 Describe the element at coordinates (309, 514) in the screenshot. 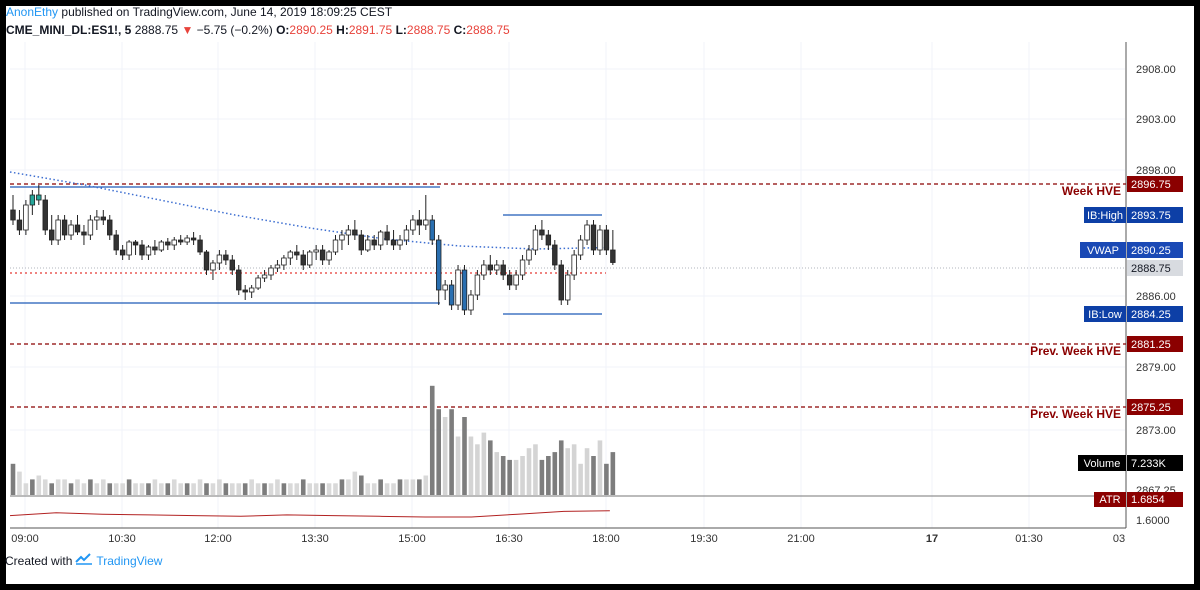

I see `atr-series` at that location.